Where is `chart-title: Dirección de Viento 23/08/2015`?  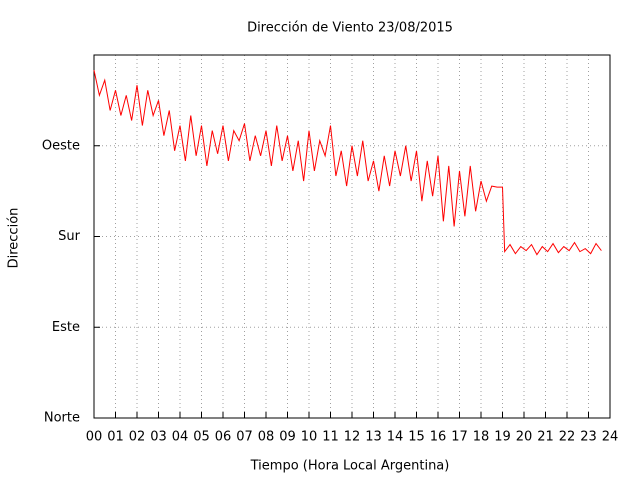
chart-title: Dirección de Viento 23/08/2015 is located at coordinates (350, 28).